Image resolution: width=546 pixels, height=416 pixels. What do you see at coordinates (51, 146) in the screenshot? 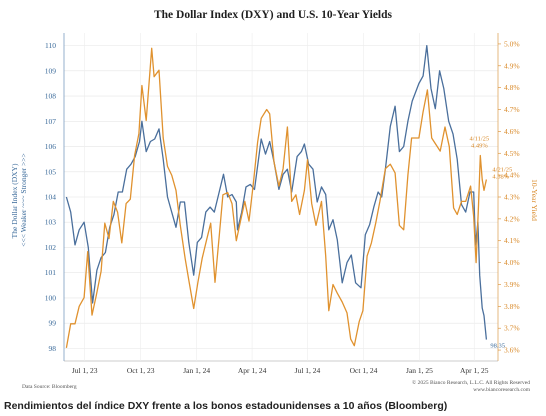
I see `left-tick-label: 106` at bounding box center [51, 146].